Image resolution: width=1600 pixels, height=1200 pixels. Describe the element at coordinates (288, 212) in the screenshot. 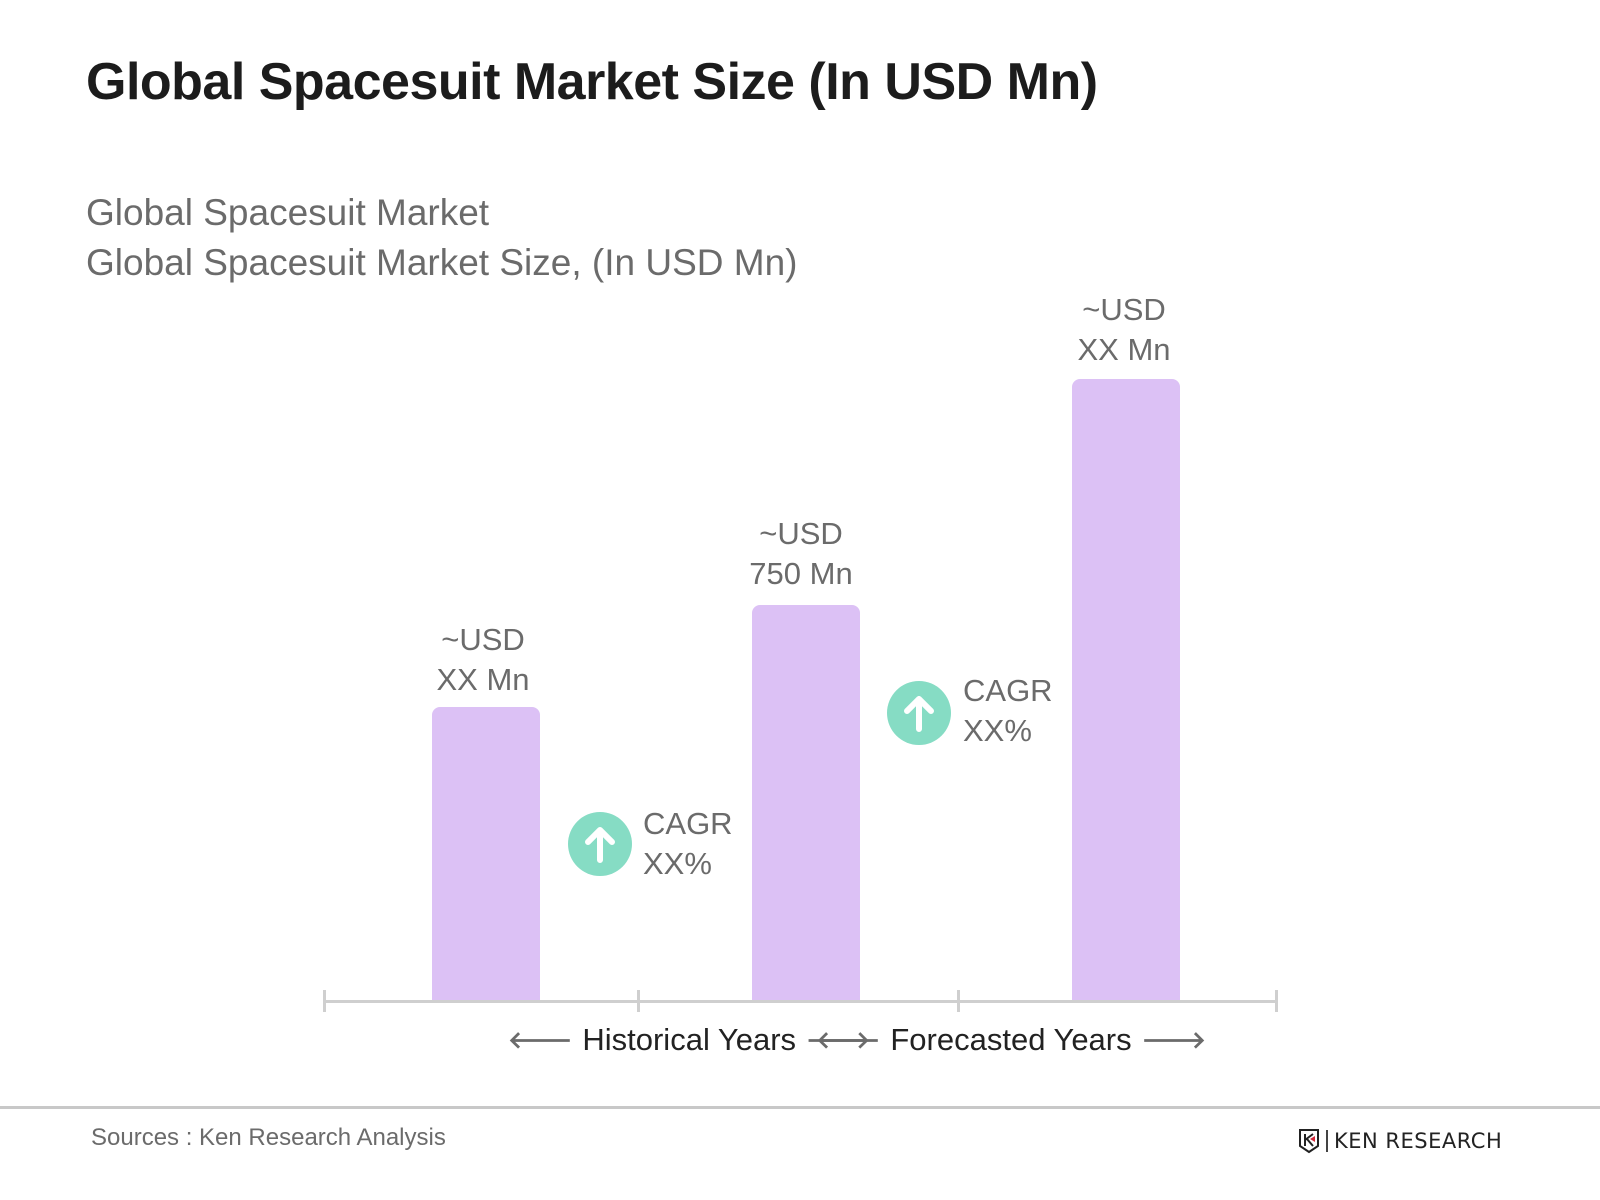

I see `chart-subtitle-market: Global Spacesuit Market` at that location.